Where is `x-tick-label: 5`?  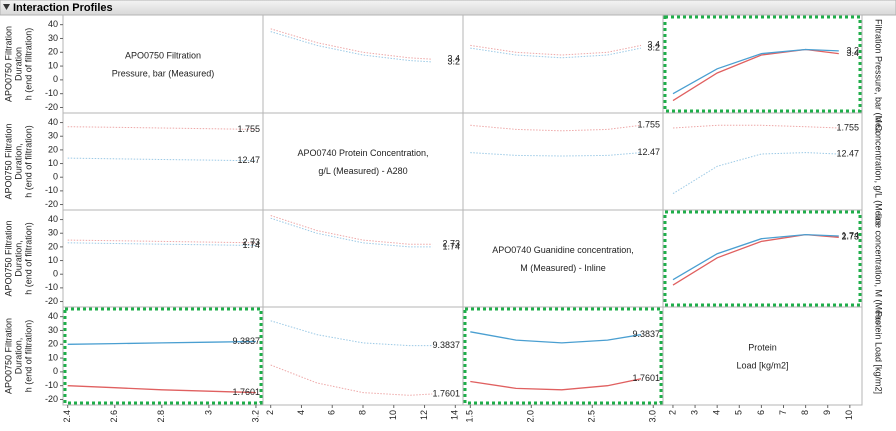 x-tick-label: 5 is located at coordinates (739, 412).